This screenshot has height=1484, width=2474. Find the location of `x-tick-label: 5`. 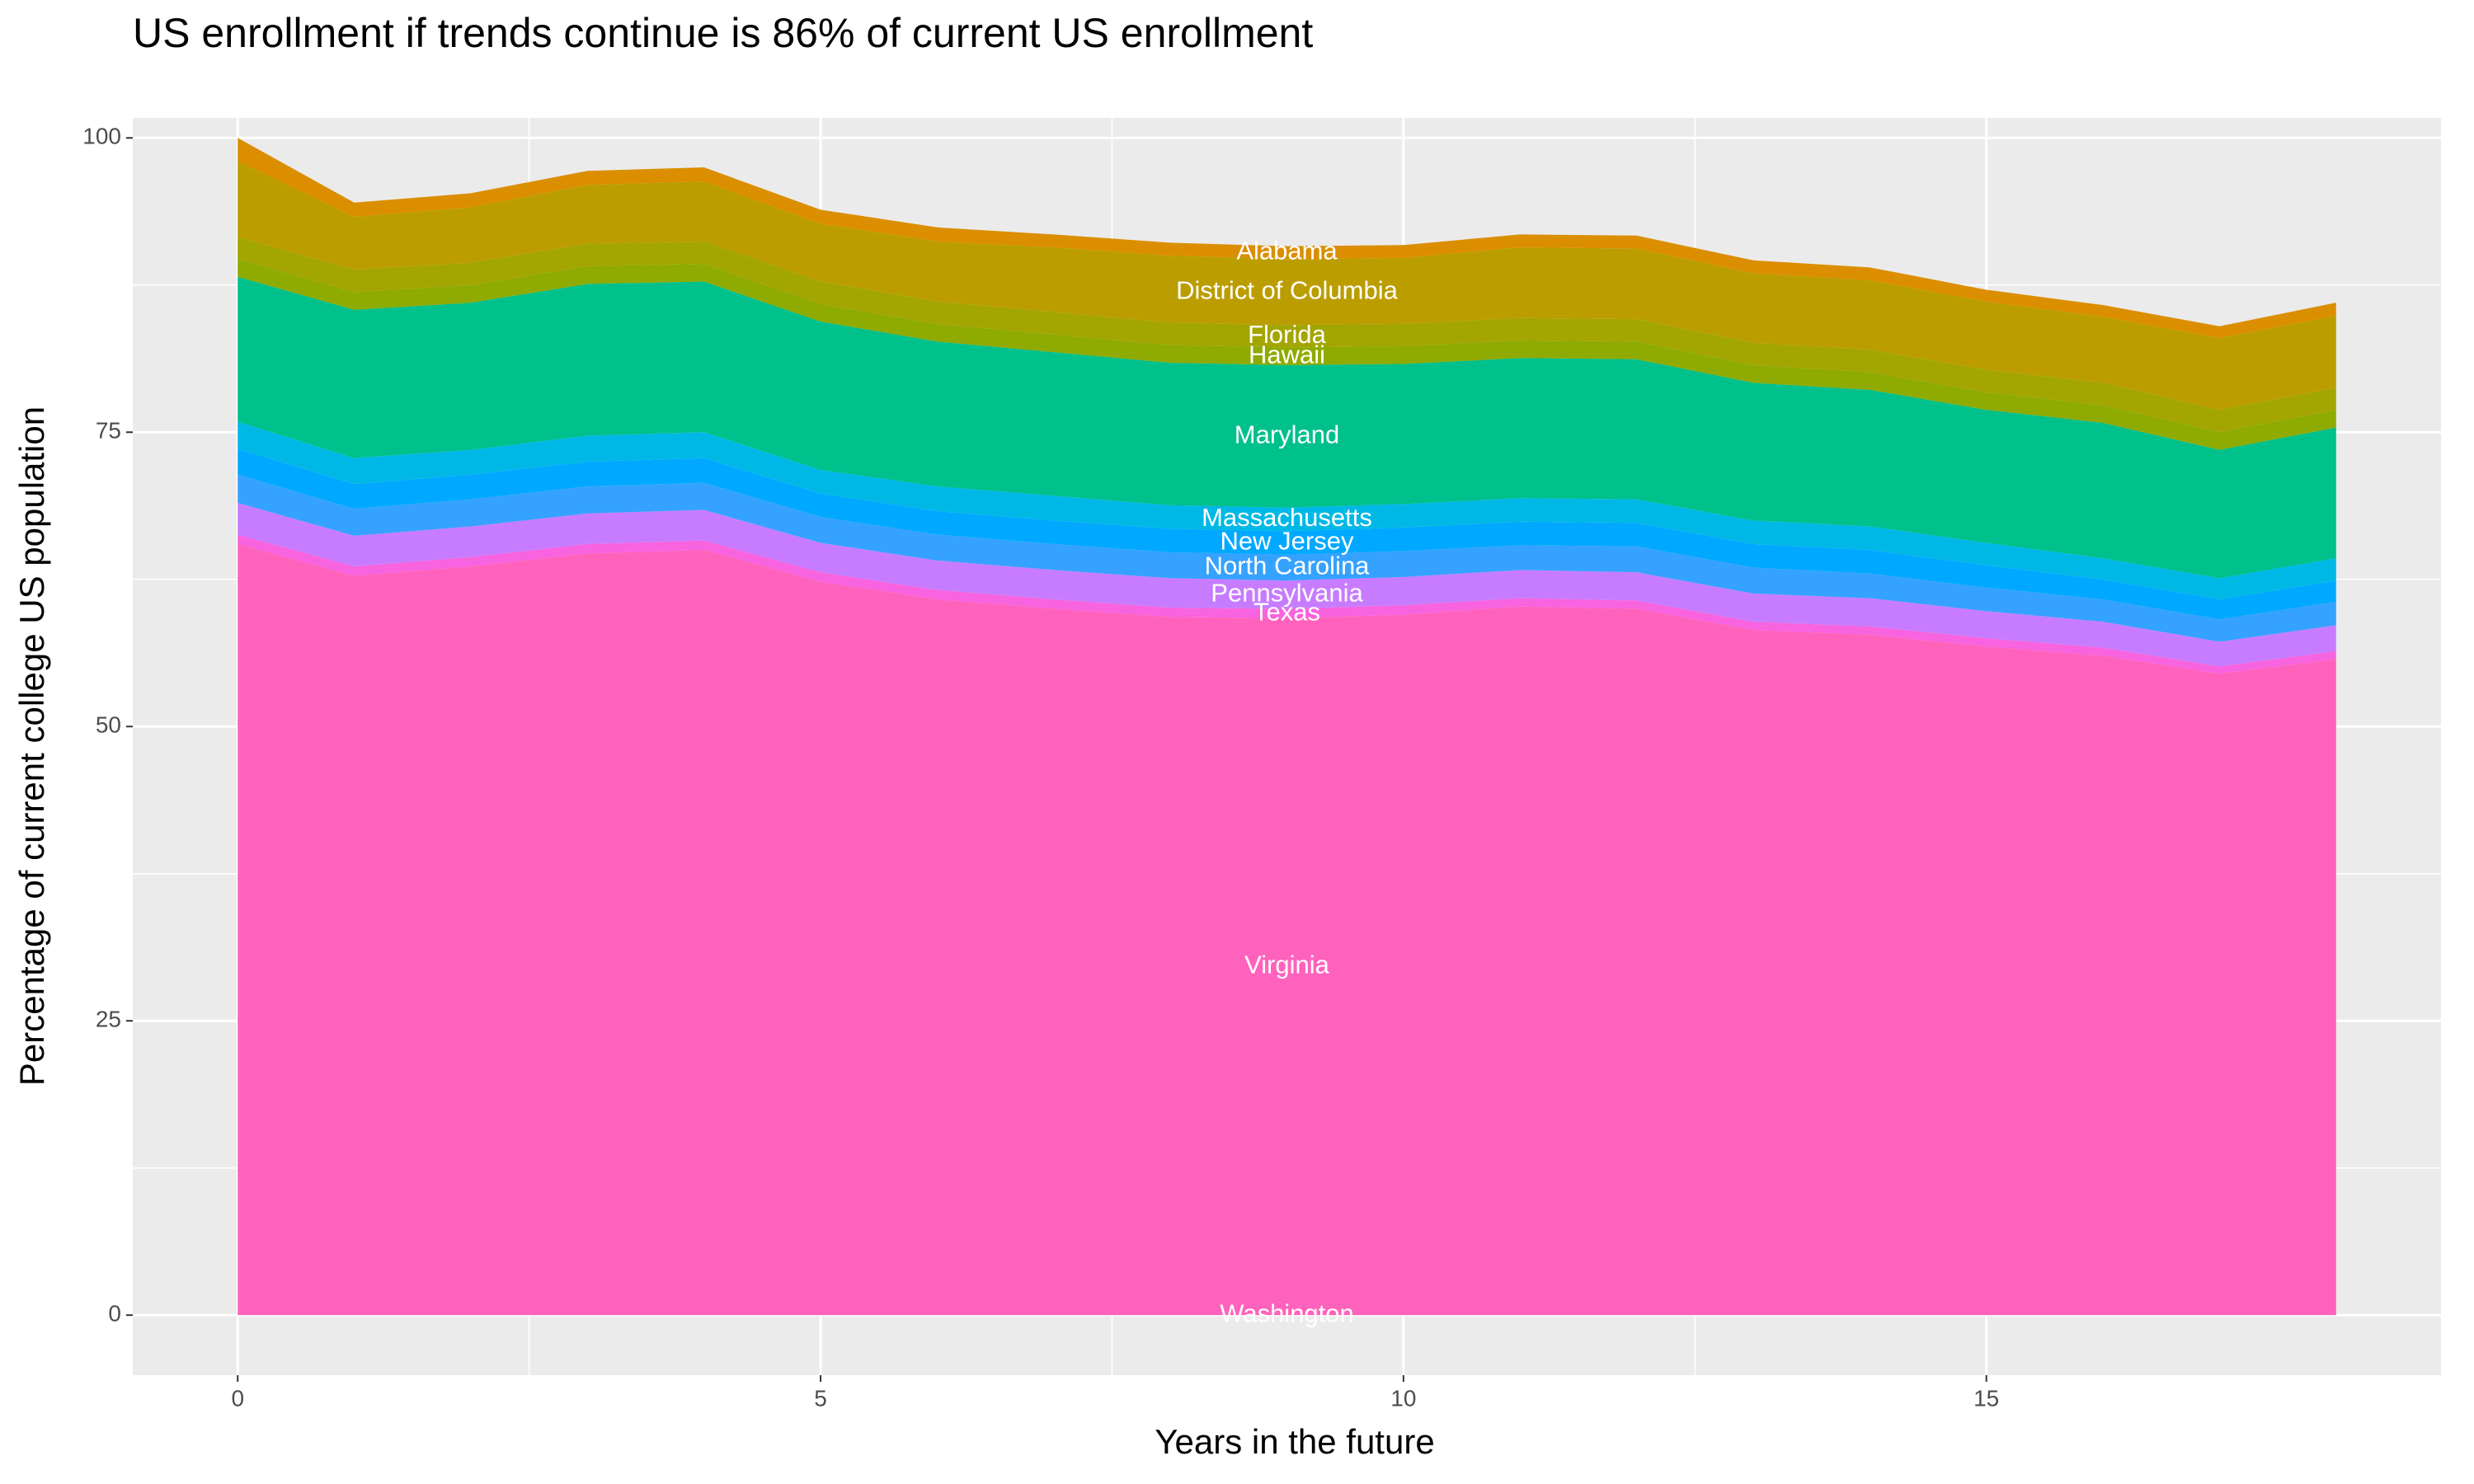

x-tick-label: 5 is located at coordinates (820, 1398).